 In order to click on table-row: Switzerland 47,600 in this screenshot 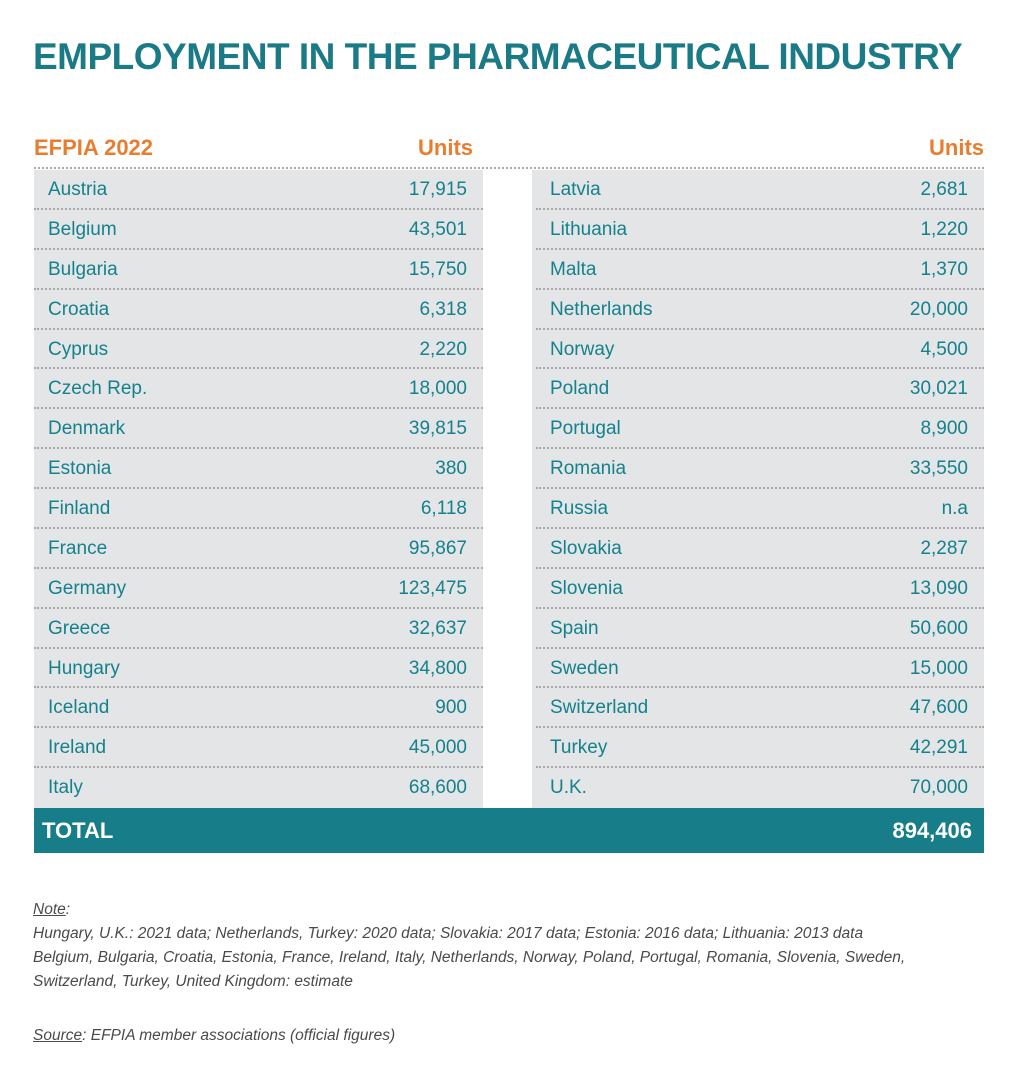, I will do `click(760, 708)`.